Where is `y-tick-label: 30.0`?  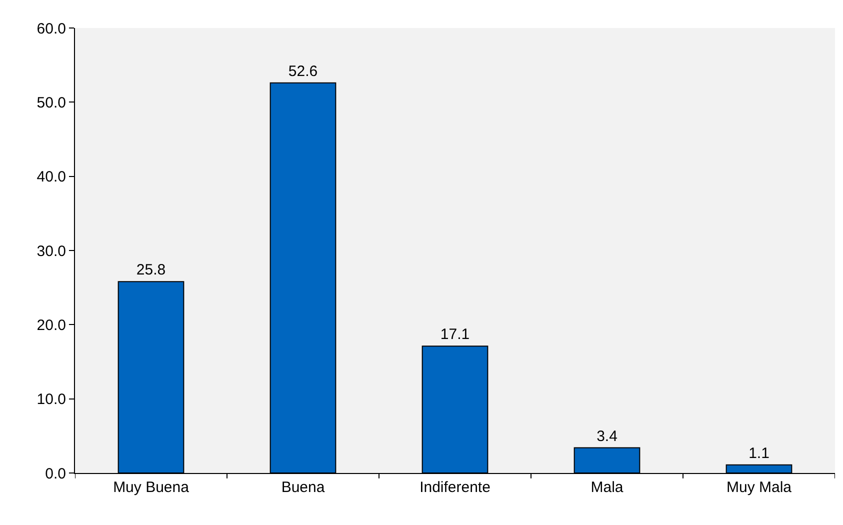
y-tick-label: 30.0 is located at coordinates (51, 251).